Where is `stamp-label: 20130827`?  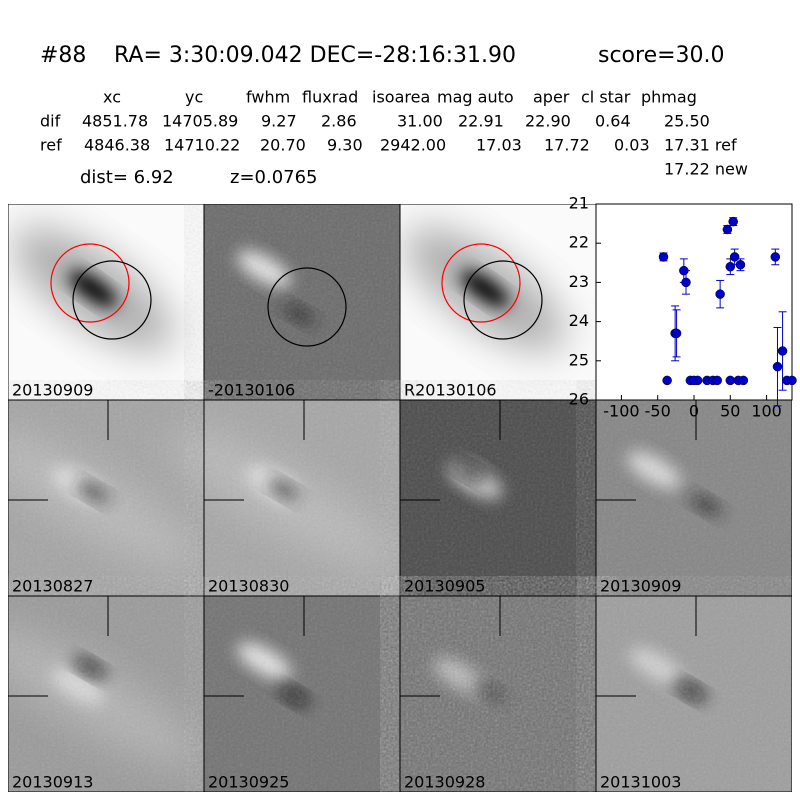
stamp-label: 20130827 is located at coordinates (52, 586).